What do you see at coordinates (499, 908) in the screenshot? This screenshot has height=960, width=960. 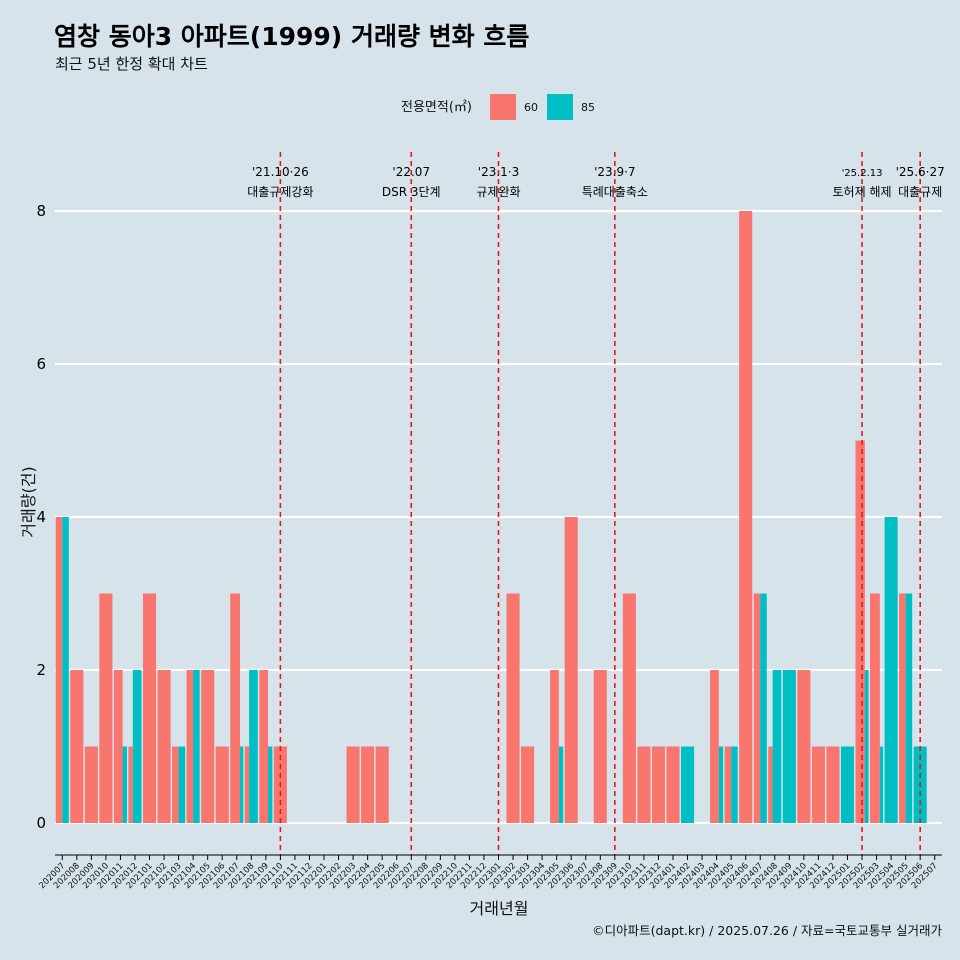 I see `x-axis-label: 거래년월` at bounding box center [499, 908].